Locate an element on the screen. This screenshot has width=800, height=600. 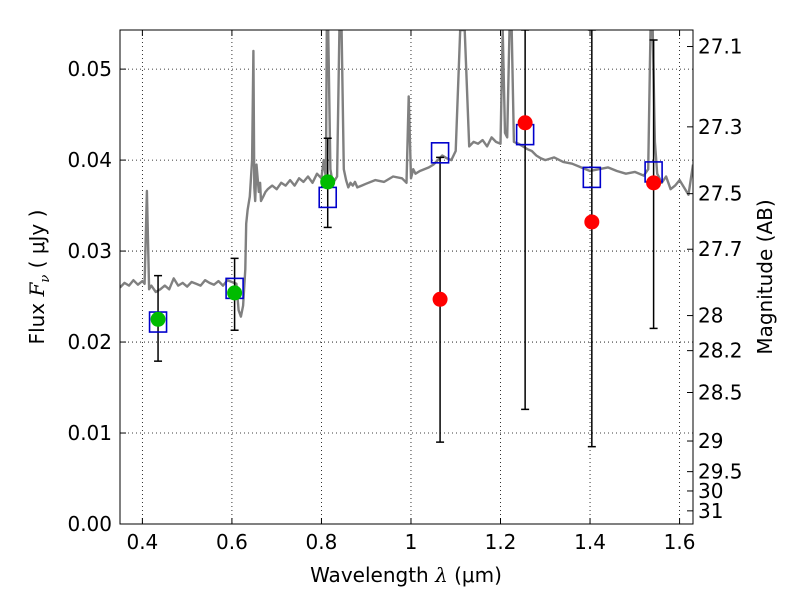
right-axis-title: Magnitude (AB) is located at coordinates (765, 276).